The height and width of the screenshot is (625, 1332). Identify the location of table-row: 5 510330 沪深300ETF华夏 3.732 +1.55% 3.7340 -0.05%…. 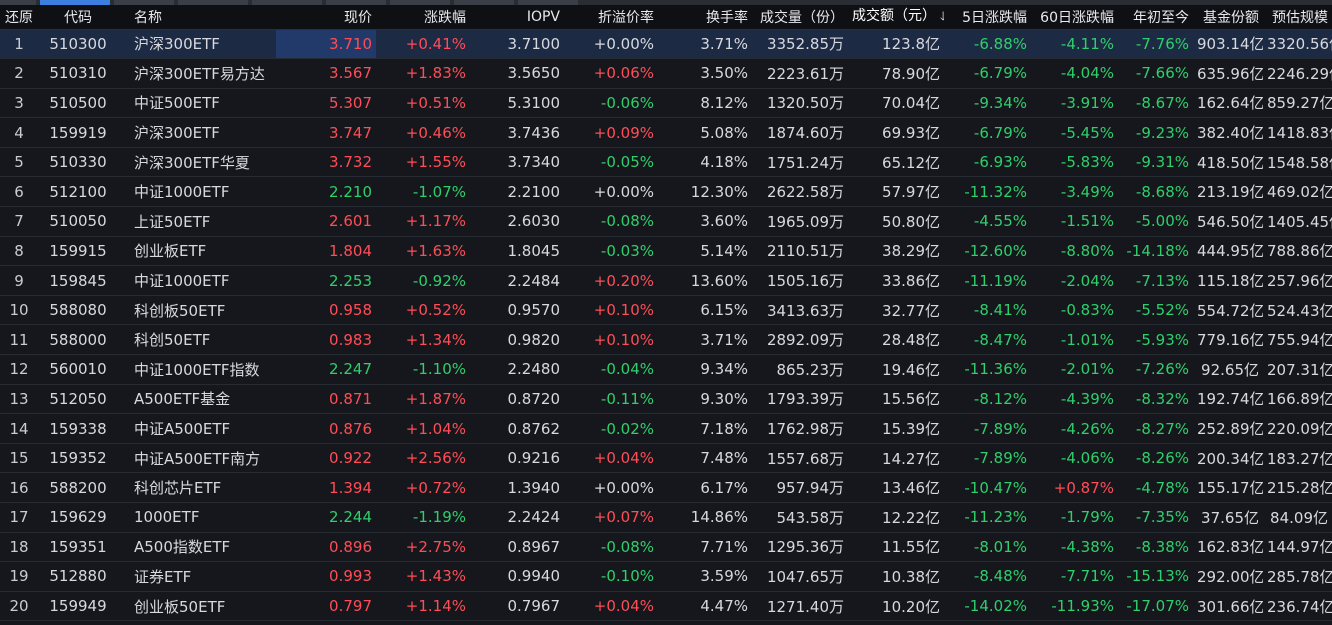
(666, 162).